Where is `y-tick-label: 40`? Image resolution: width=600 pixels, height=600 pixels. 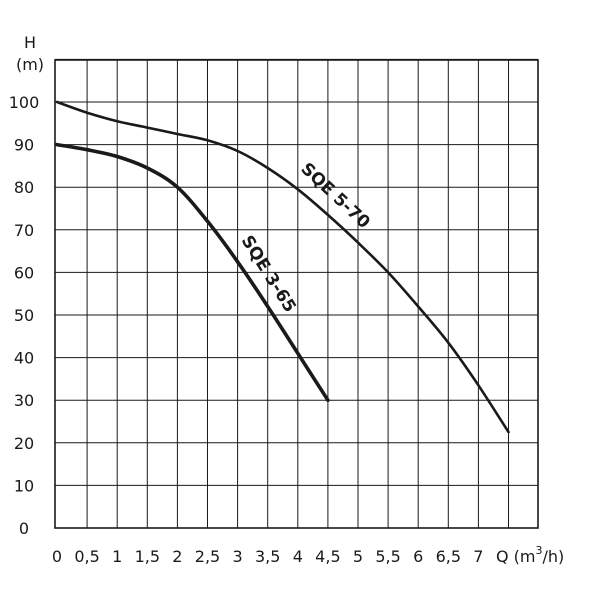 y-tick-label: 40 is located at coordinates (24, 358).